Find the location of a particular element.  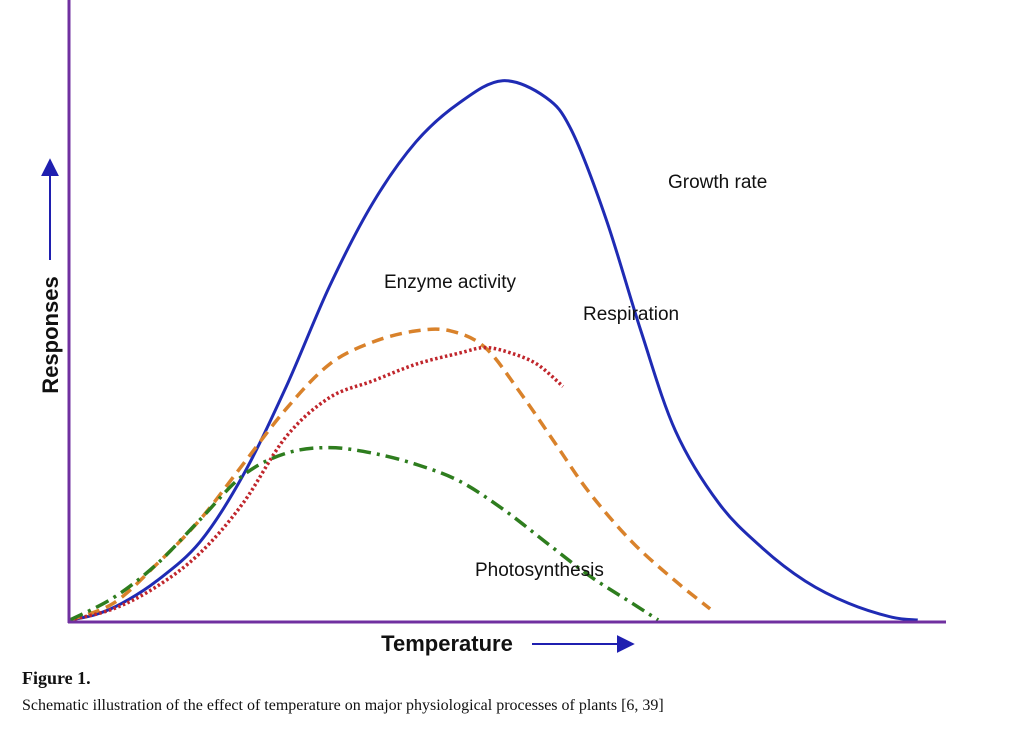

label-respiration: Respiration is located at coordinates (631, 314).